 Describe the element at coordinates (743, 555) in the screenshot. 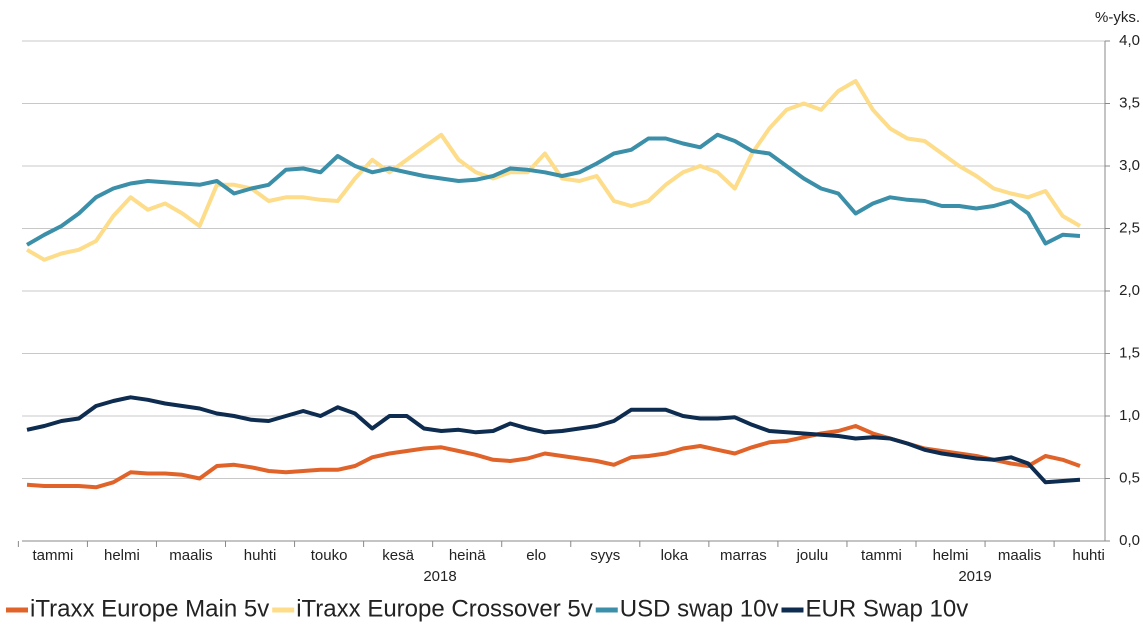

I see `x-tick-label: marras` at that location.